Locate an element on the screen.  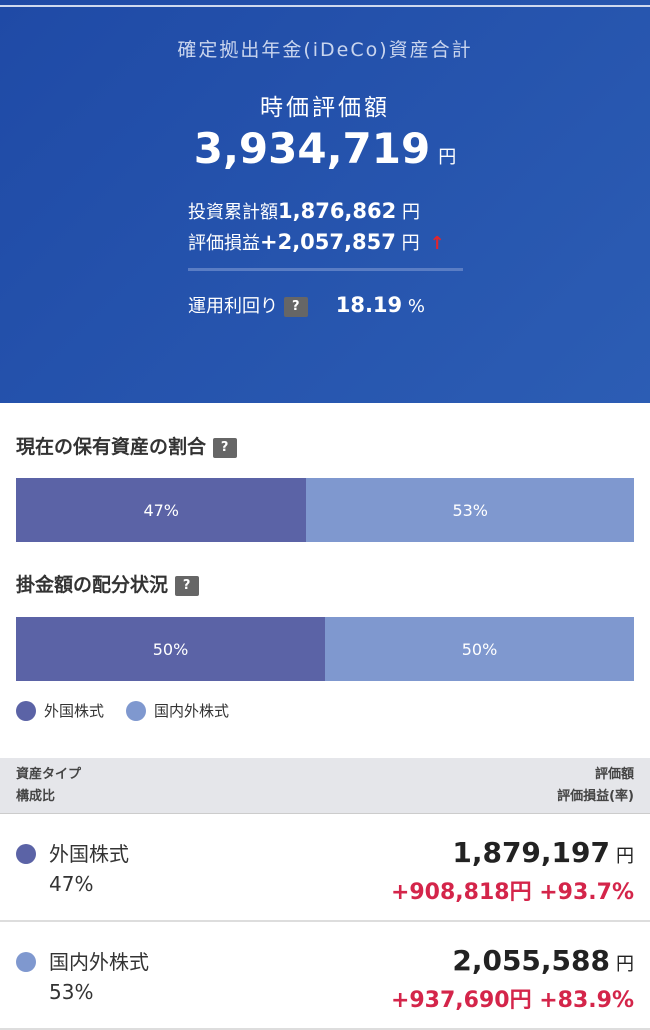
bar-segment: 47% is located at coordinates (161, 510).